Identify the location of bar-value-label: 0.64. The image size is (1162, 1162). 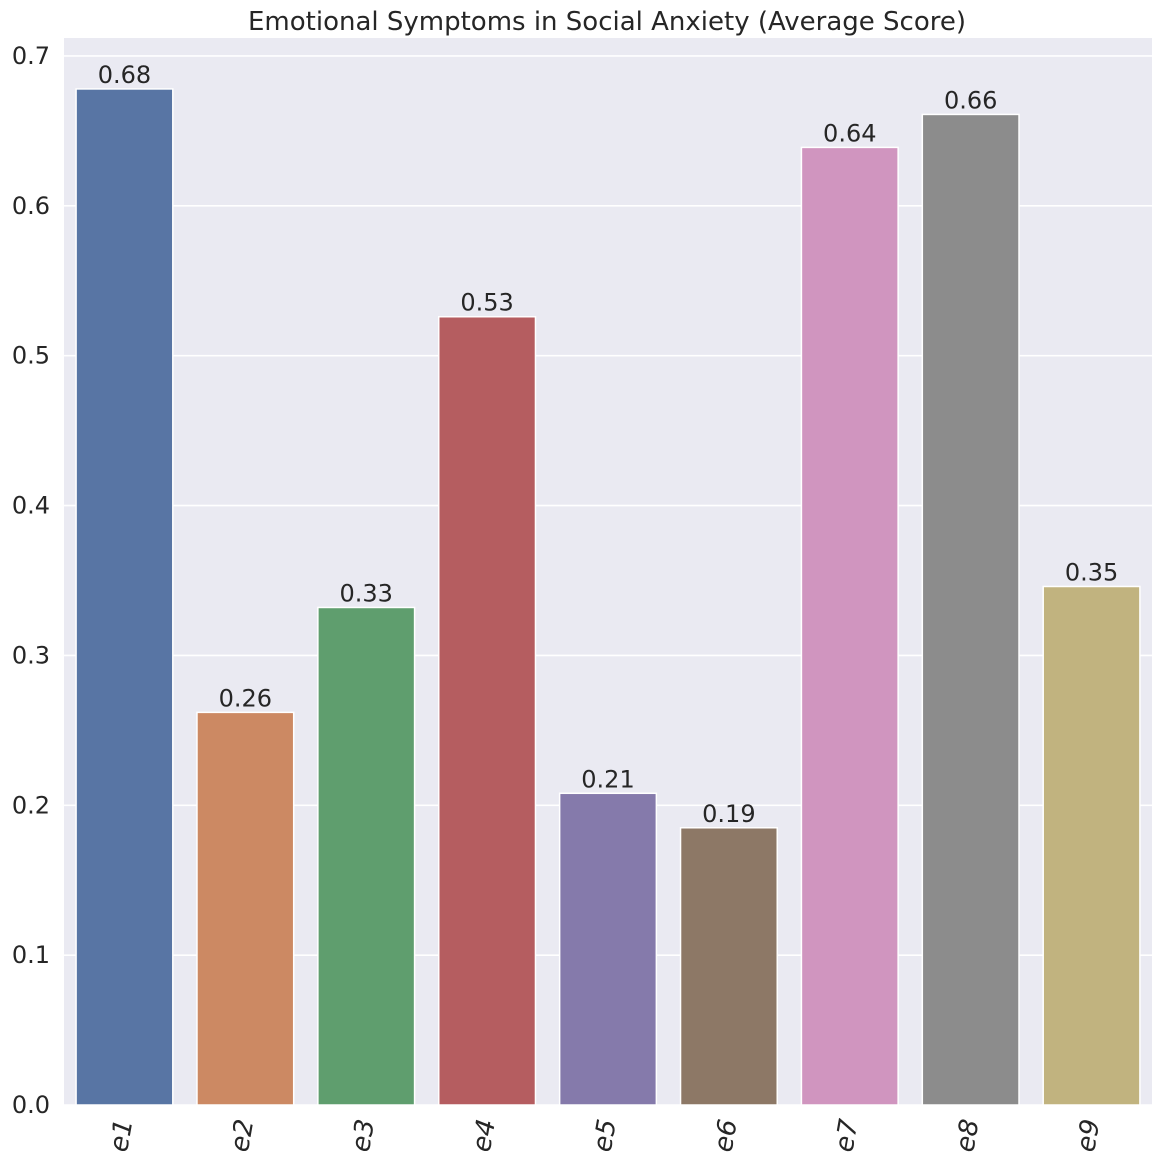
(849, 133).